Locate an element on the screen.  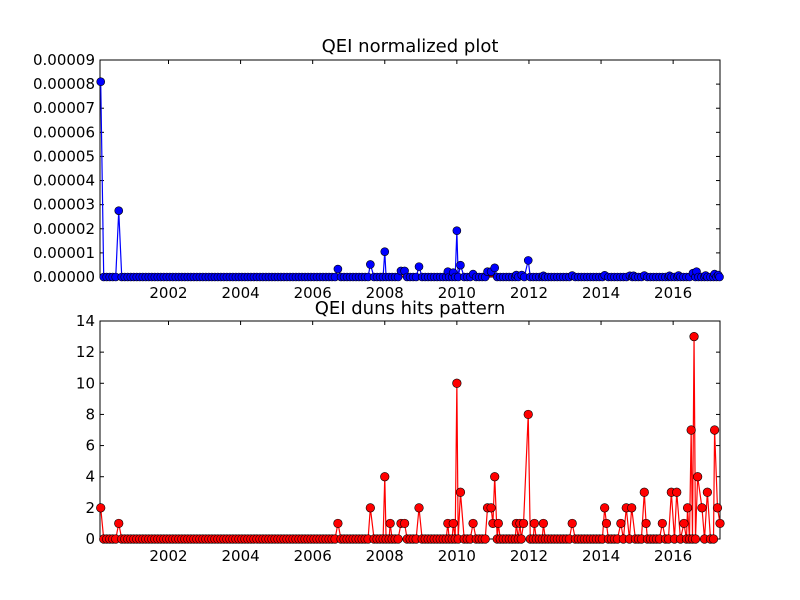
chart2-x-tick-label: 2006 is located at coordinates (313, 556).